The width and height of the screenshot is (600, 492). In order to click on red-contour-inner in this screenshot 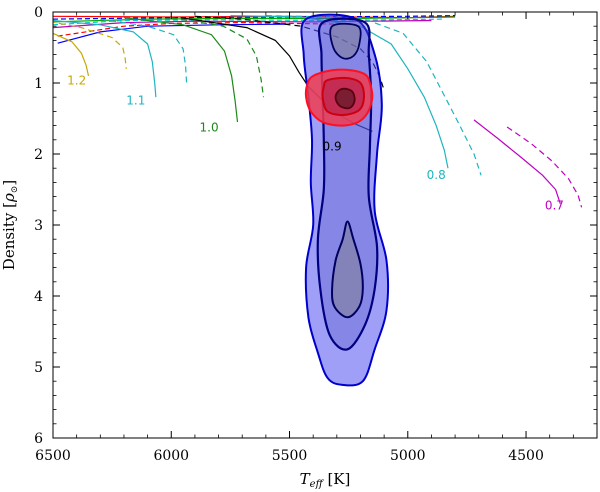, I will do `click(345, 98)`.